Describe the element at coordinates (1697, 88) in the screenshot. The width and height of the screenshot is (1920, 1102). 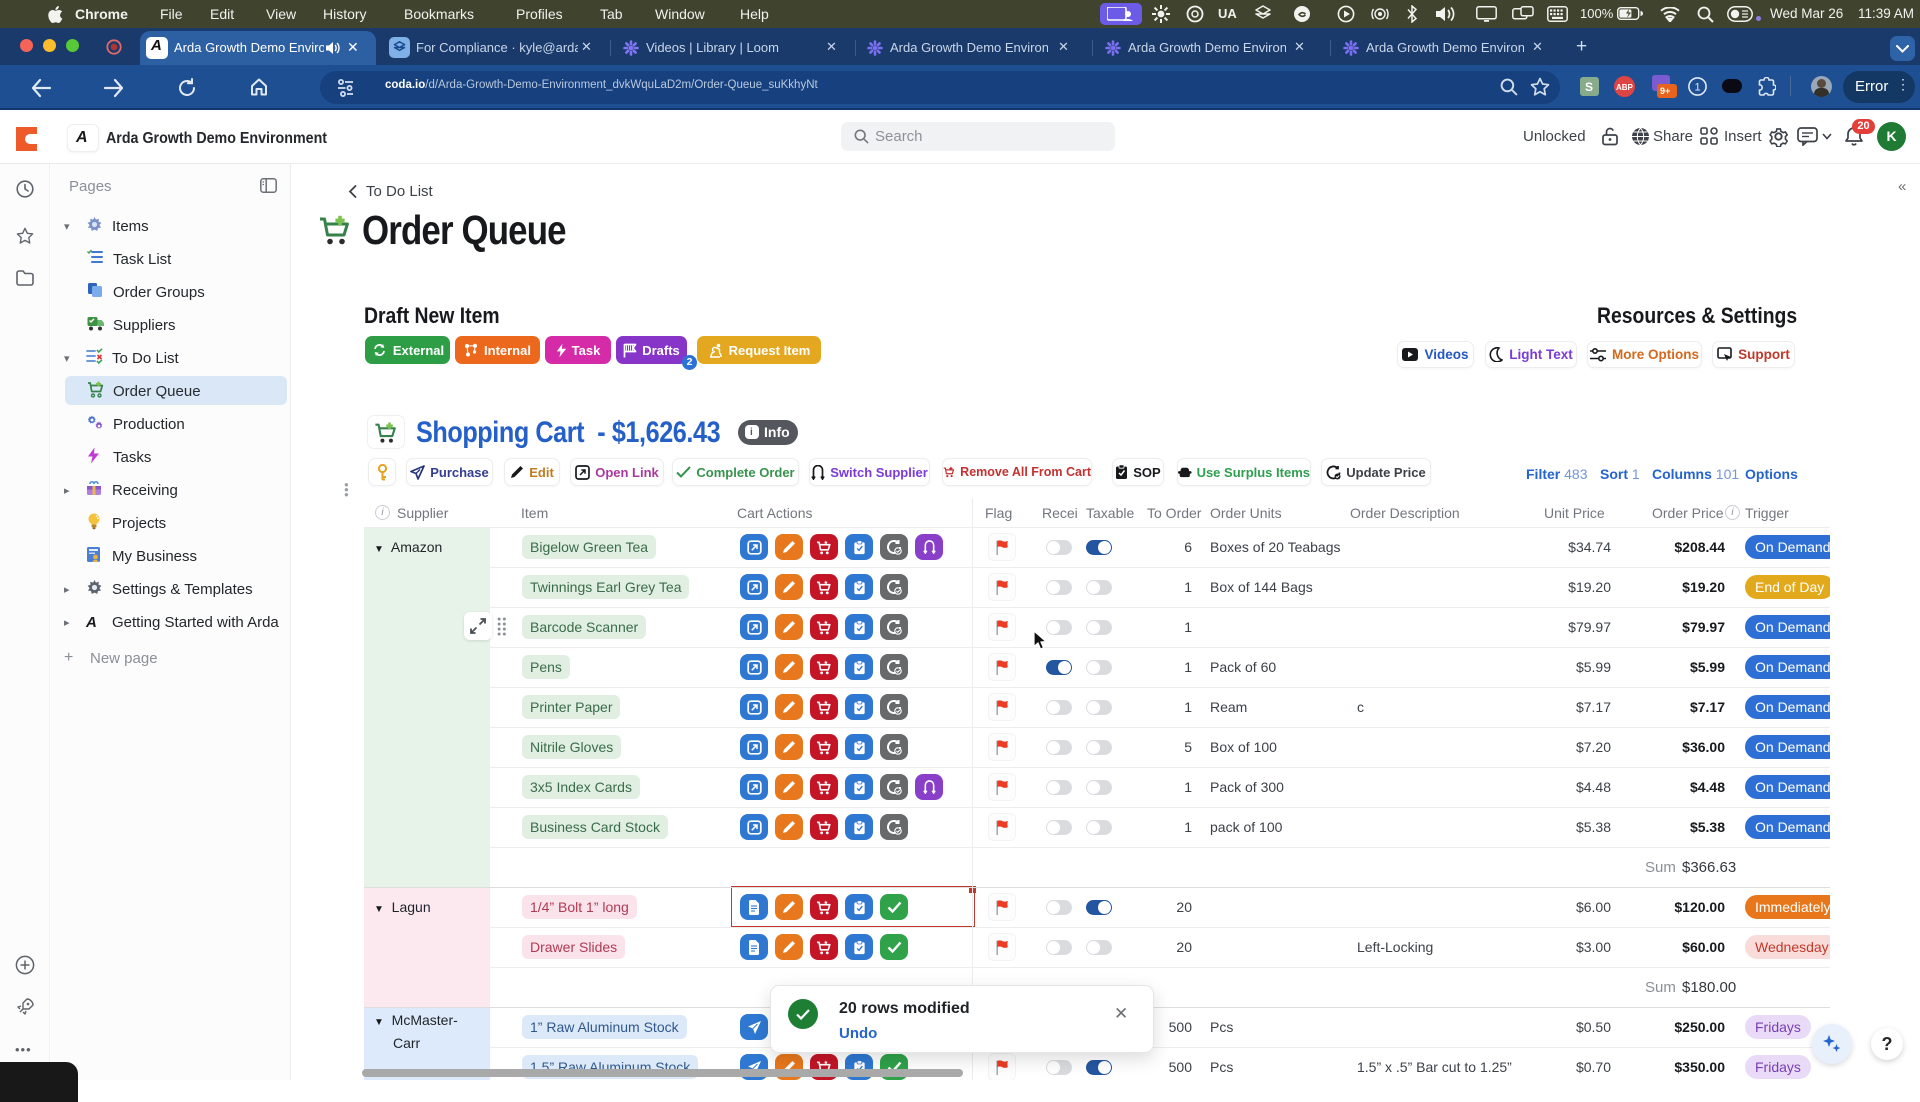
I see `svg-text: 1` at that location.